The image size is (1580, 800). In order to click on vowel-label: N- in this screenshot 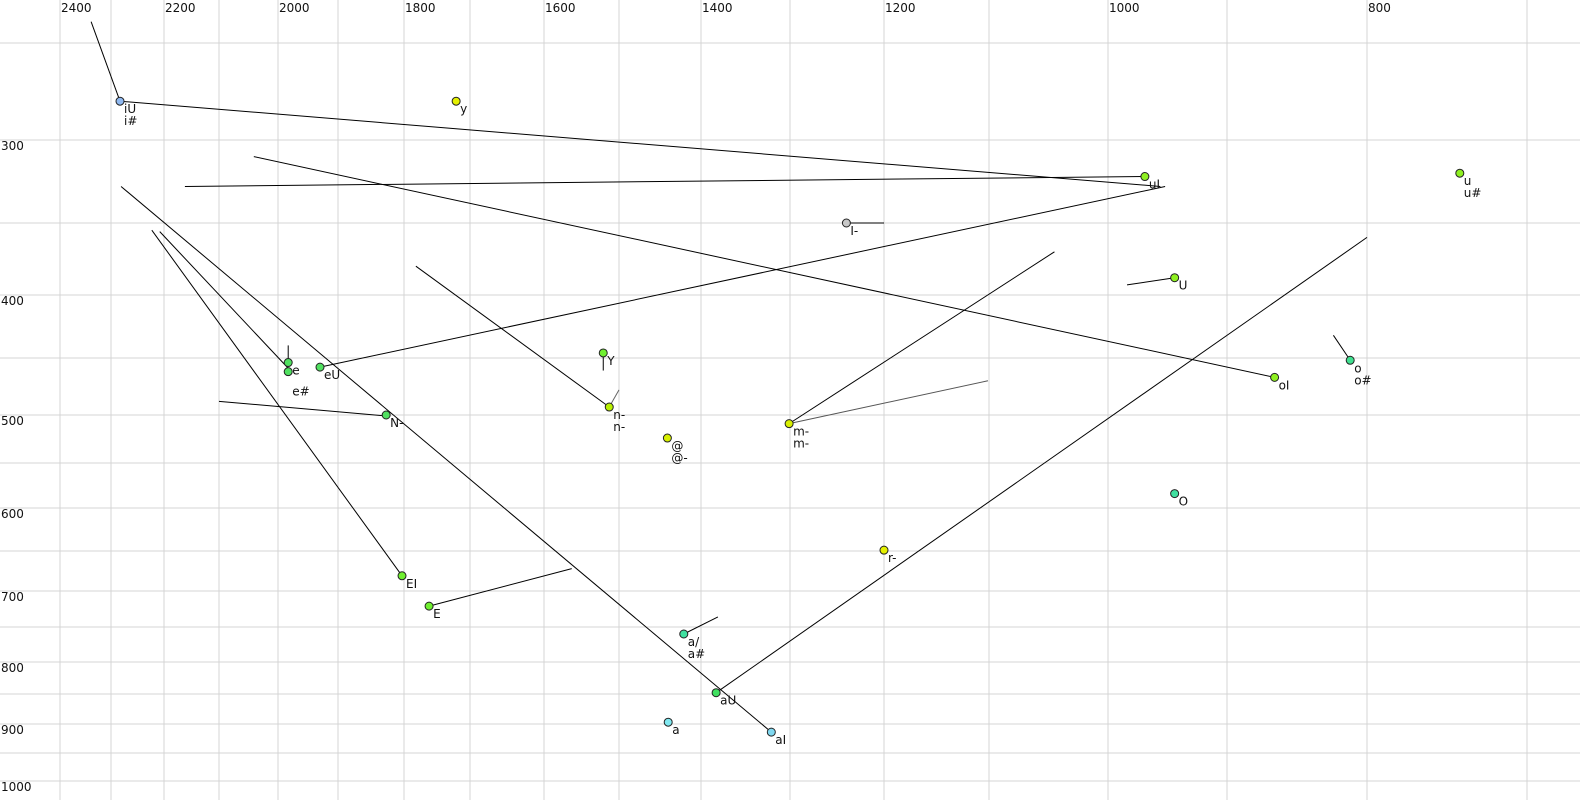, I will do `click(396, 423)`.